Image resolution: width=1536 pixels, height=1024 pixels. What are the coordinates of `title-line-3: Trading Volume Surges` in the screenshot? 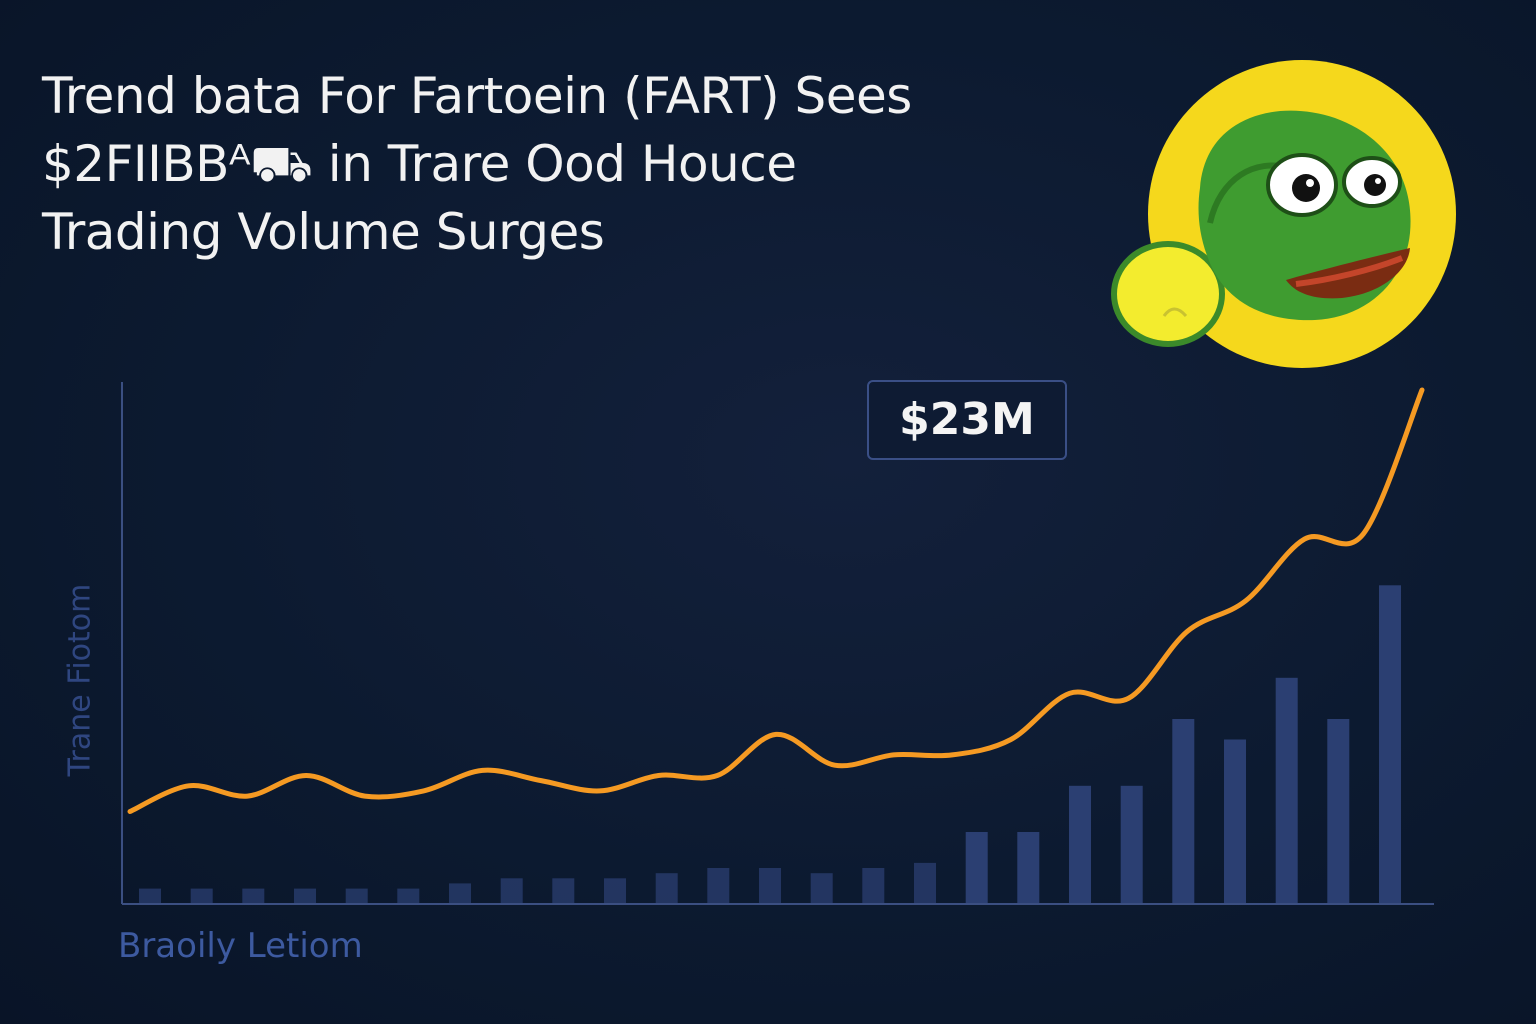 It's located at (323, 232).